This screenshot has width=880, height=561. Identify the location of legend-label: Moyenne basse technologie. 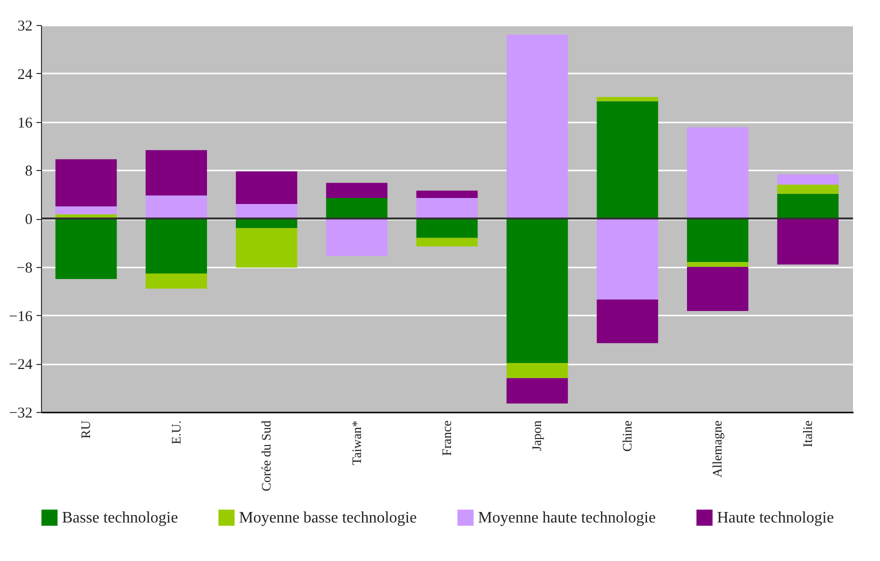
(328, 518).